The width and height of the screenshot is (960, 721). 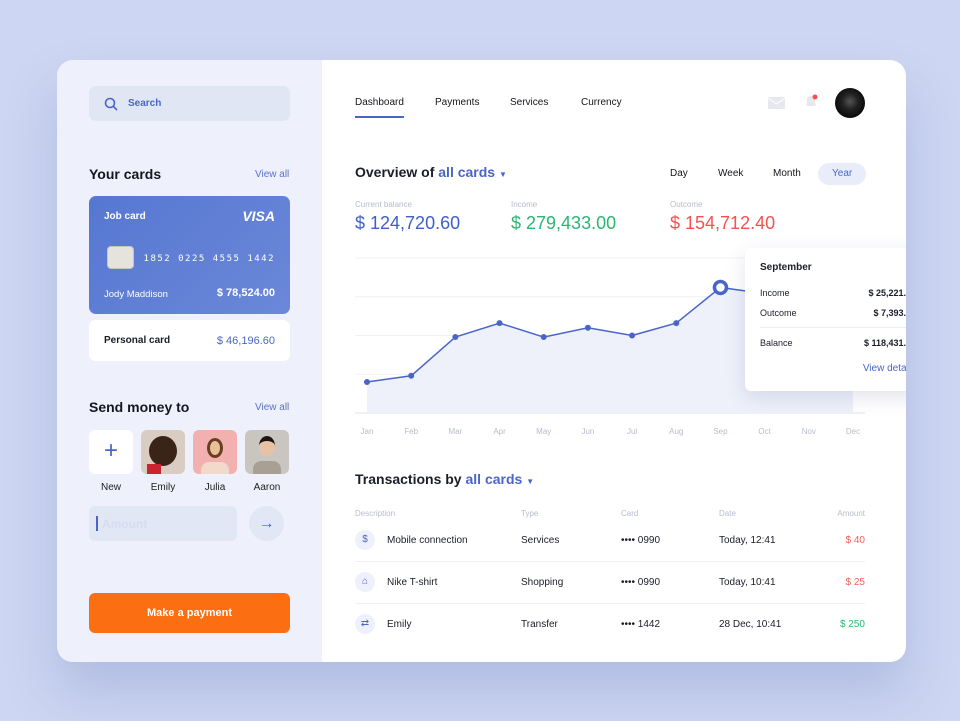 I want to click on tooltip-label: Balance, so click(x=776, y=343).